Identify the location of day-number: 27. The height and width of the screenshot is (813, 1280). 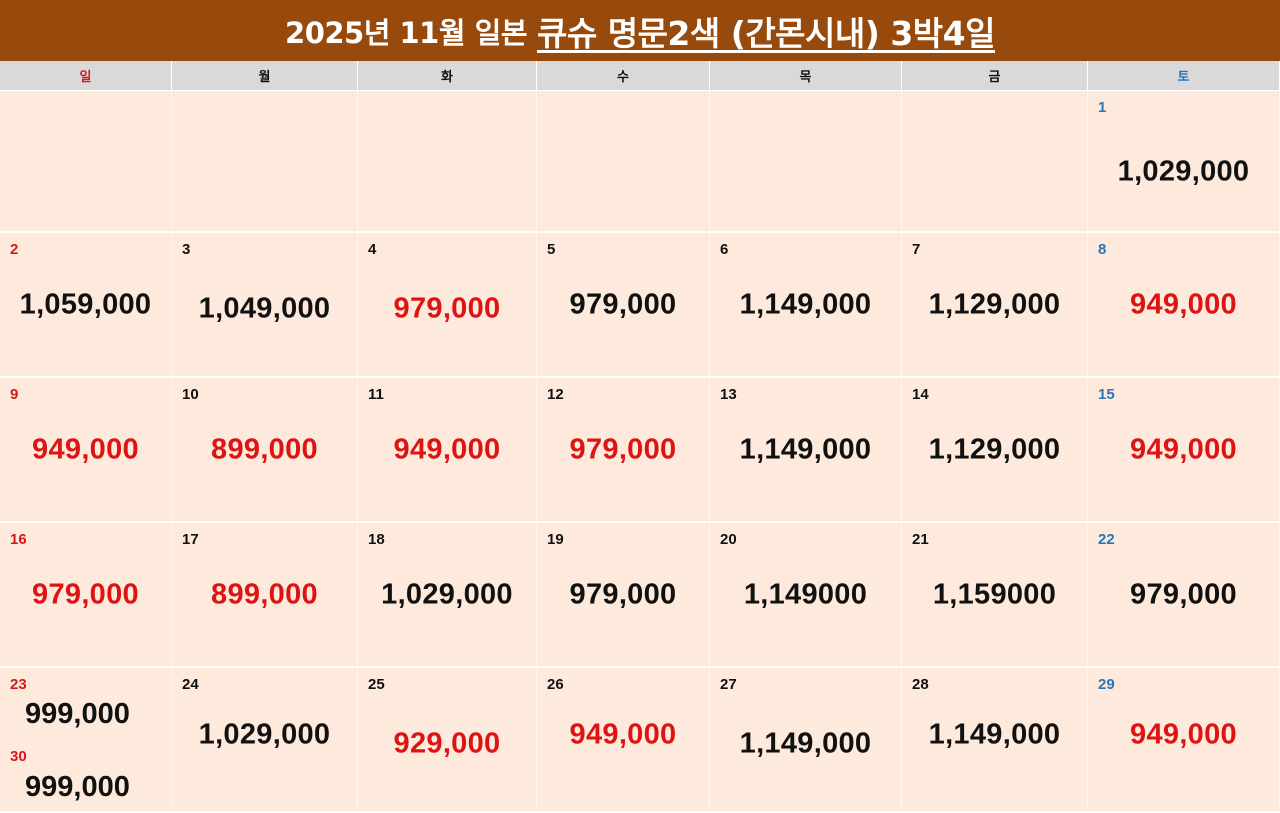
(728, 684).